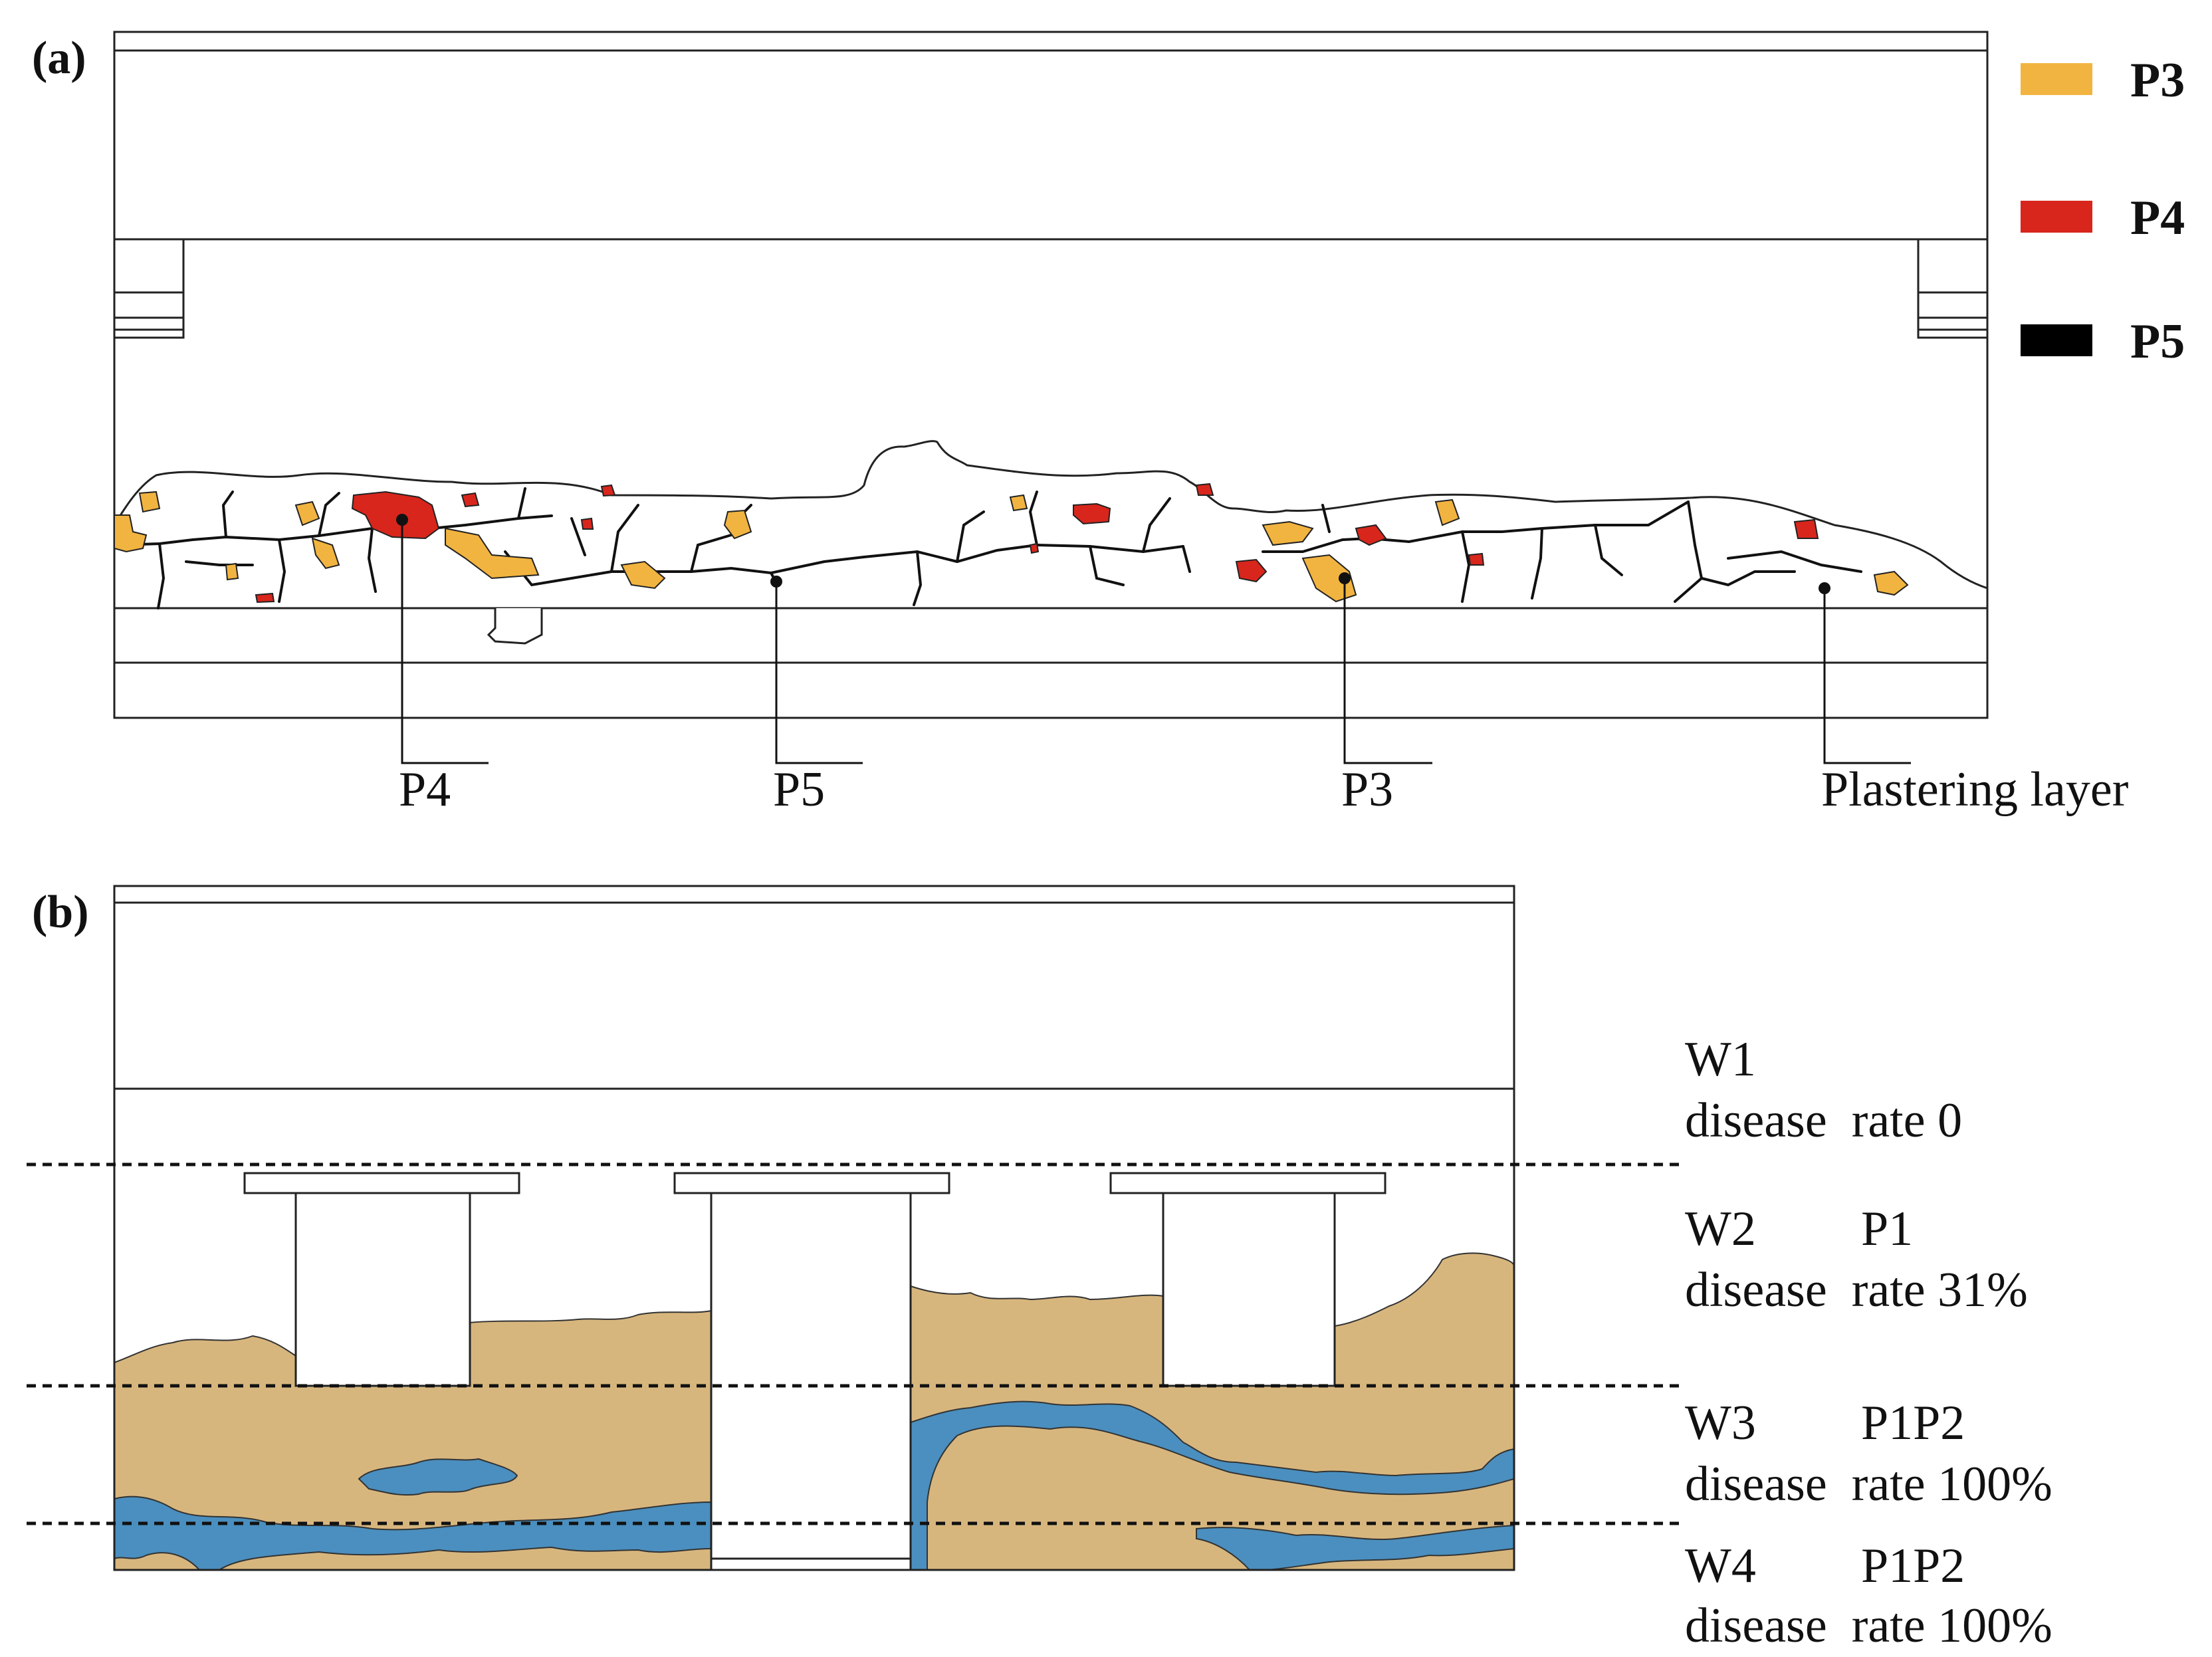  I want to click on zone-w3-type: P1P2, so click(1913, 1423).